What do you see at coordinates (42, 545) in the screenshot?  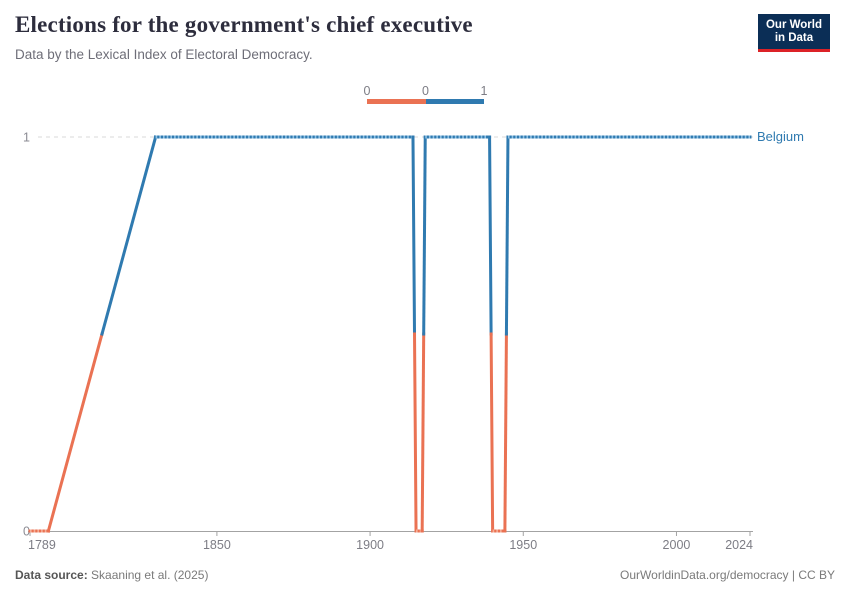 I see `x-tick-label: 1789` at bounding box center [42, 545].